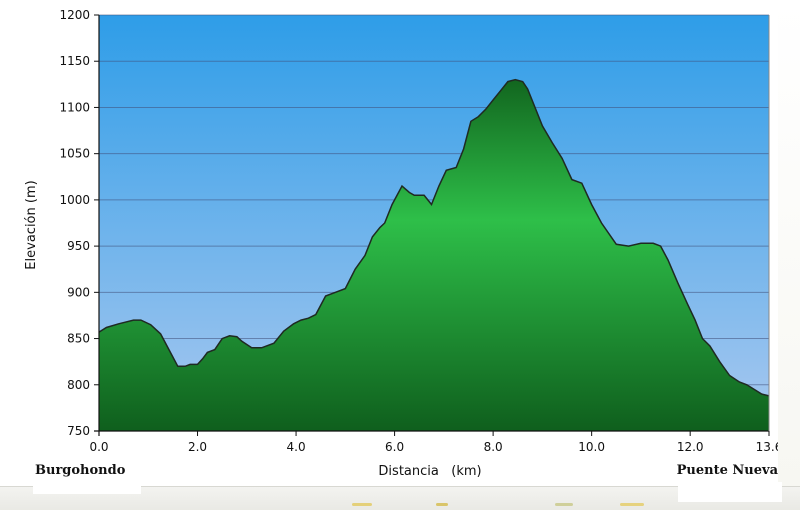  Describe the element at coordinates (296, 447) in the screenshot. I see `x-tick-label: 4.0` at that location.